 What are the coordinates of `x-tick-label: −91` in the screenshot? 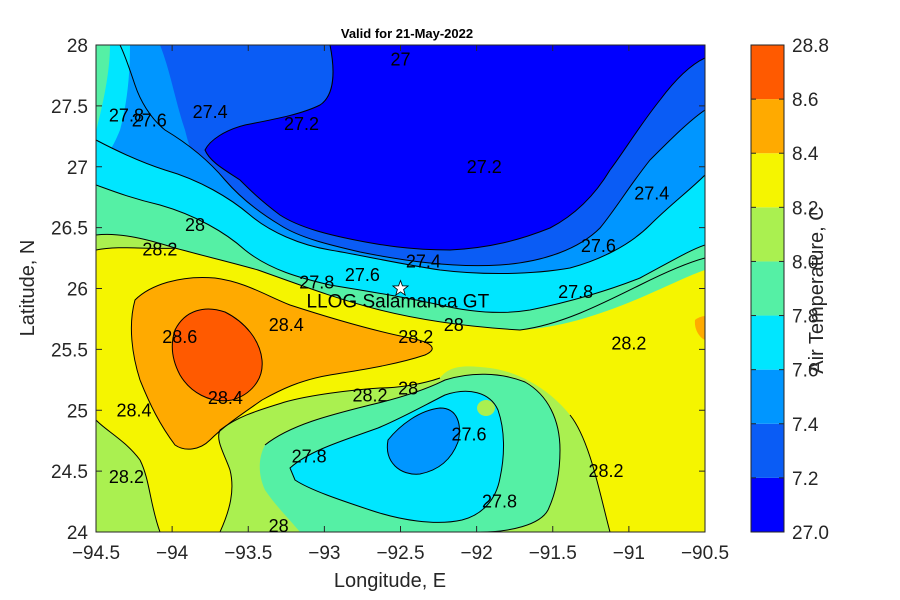 It's located at (629, 553).